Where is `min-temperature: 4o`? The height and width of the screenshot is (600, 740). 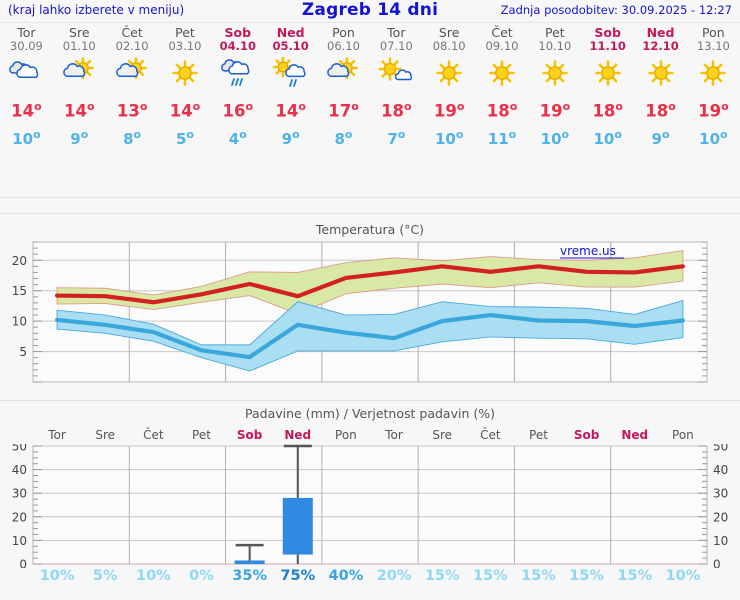
min-temperature: 4o is located at coordinates (237, 137).